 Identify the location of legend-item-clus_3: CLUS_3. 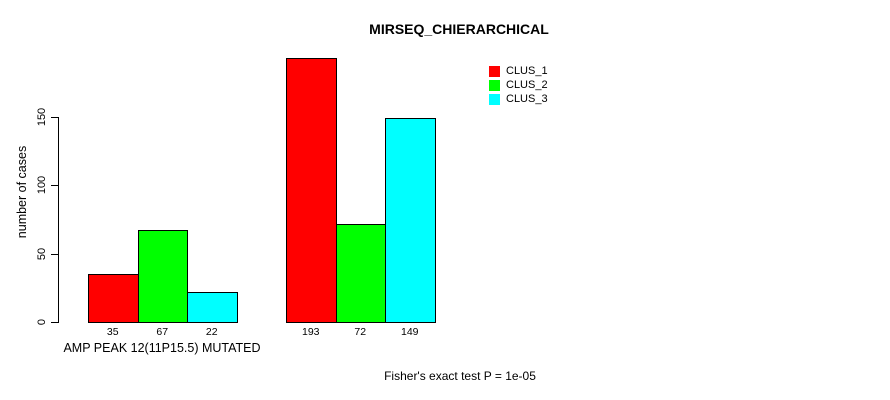
(518, 99).